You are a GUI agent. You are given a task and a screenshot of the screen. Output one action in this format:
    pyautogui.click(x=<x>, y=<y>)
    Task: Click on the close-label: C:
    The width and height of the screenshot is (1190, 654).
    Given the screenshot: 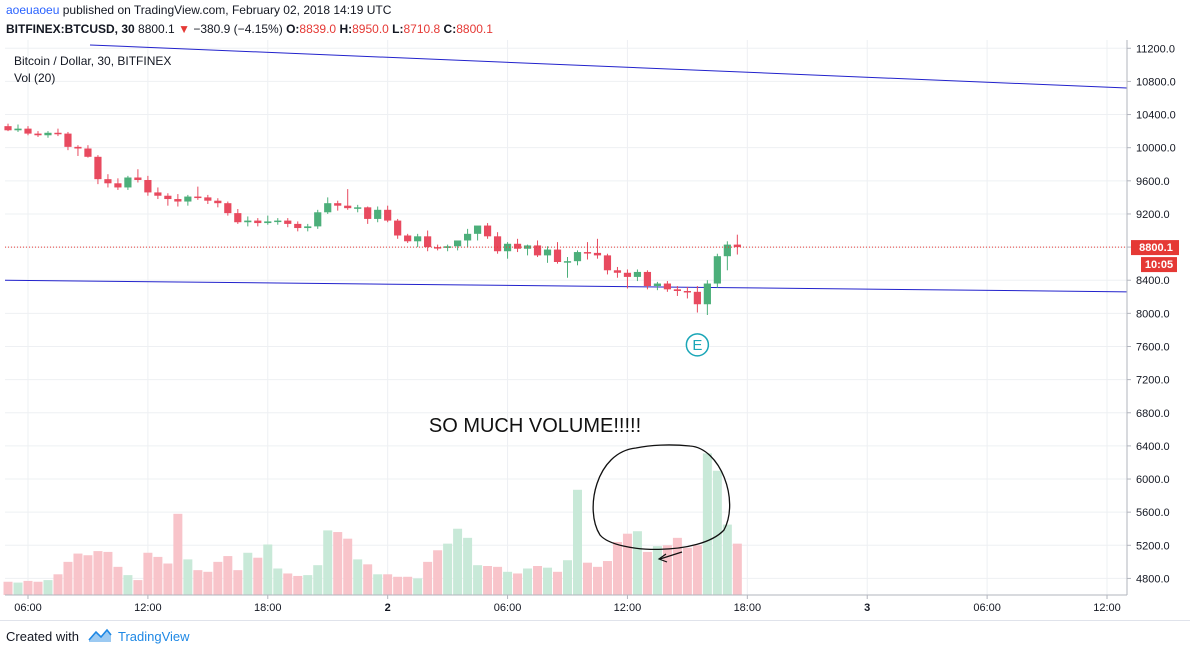 What is the action you would take?
    pyautogui.click(x=450, y=29)
    